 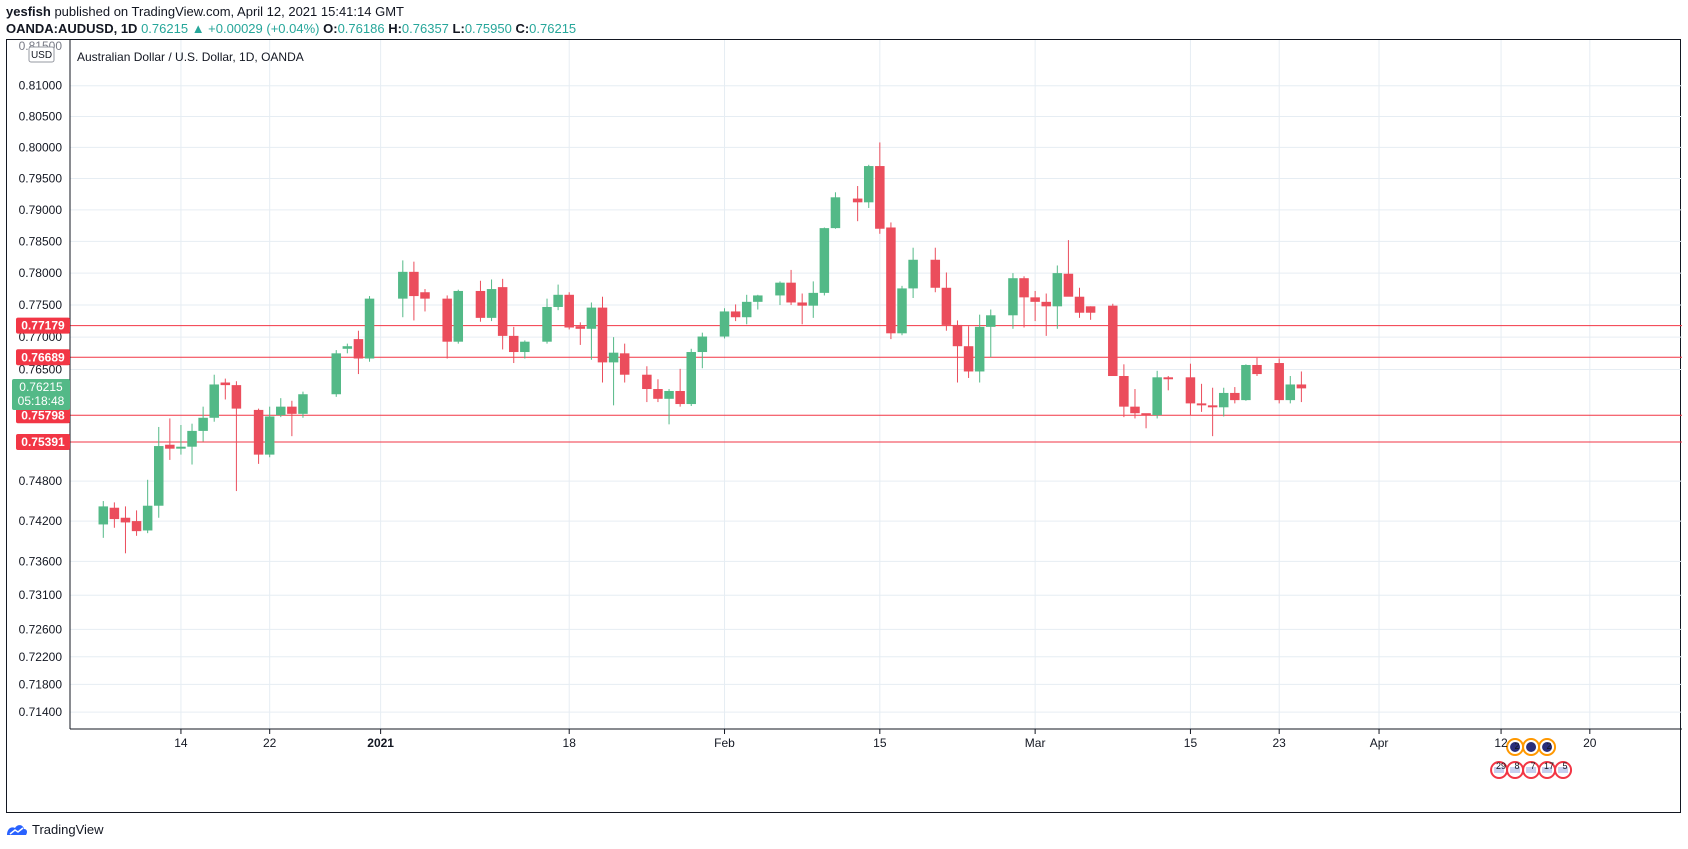 What do you see at coordinates (1531, 758) in the screenshot?
I see `event-markers: 2 2 29 8 7 17 5` at bounding box center [1531, 758].